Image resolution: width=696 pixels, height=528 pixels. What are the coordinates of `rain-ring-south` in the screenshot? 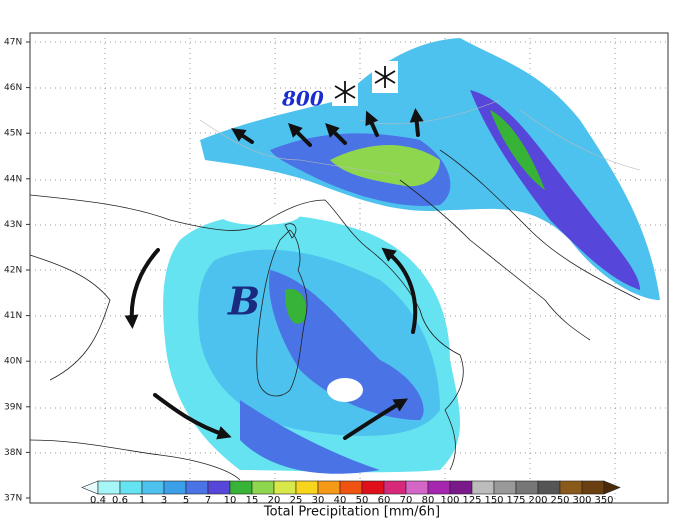 It's located at (310, 437).